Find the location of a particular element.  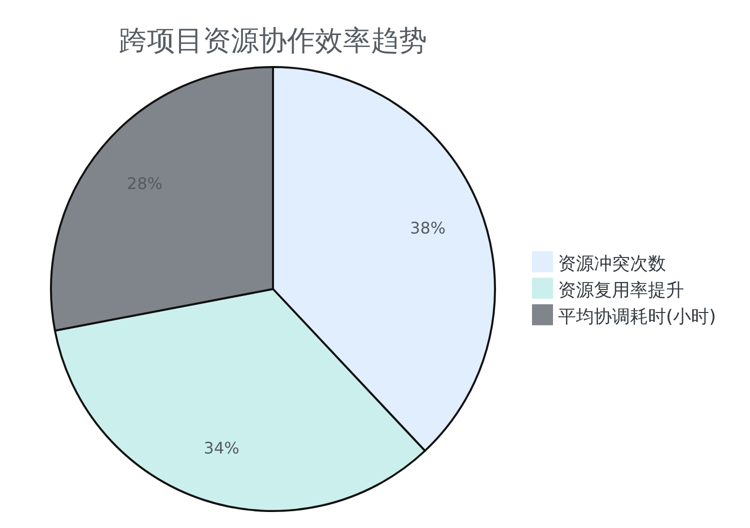

data-label: 34% is located at coordinates (222, 448).